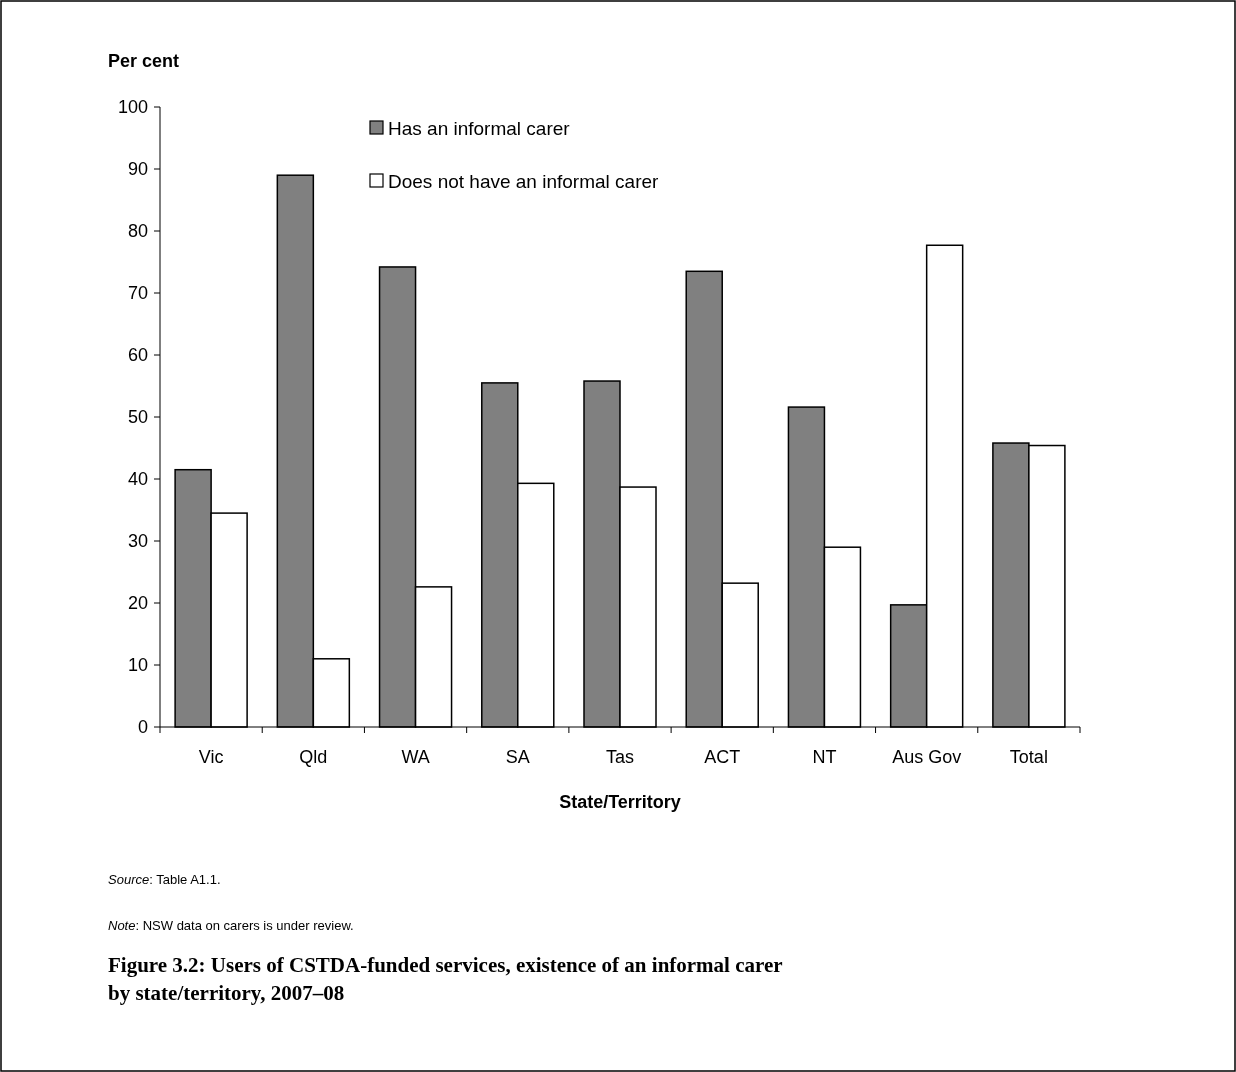 The image size is (1236, 1072). I want to click on y-tick-label: 70, so click(137, 293).